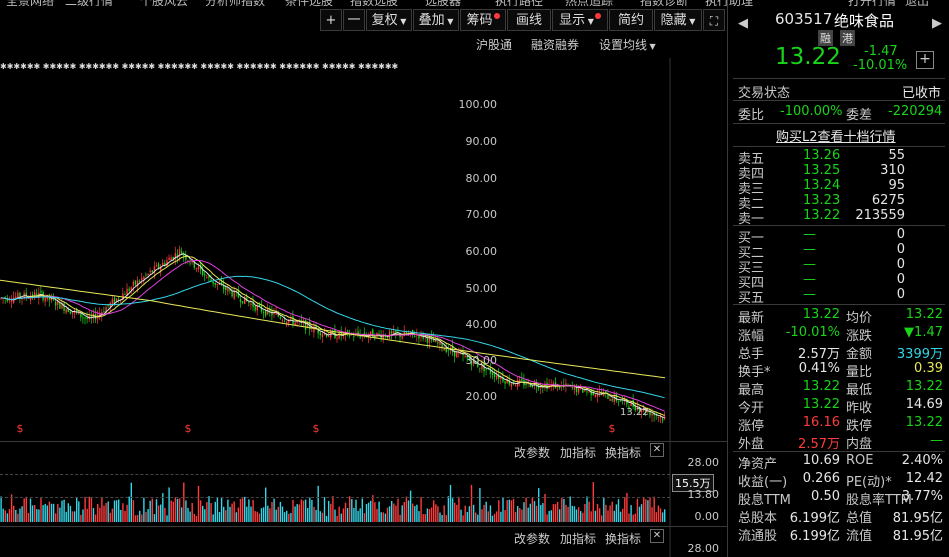 The image size is (949, 557). Describe the element at coordinates (751, 318) in the screenshot. I see `quote-label: 最新` at that location.